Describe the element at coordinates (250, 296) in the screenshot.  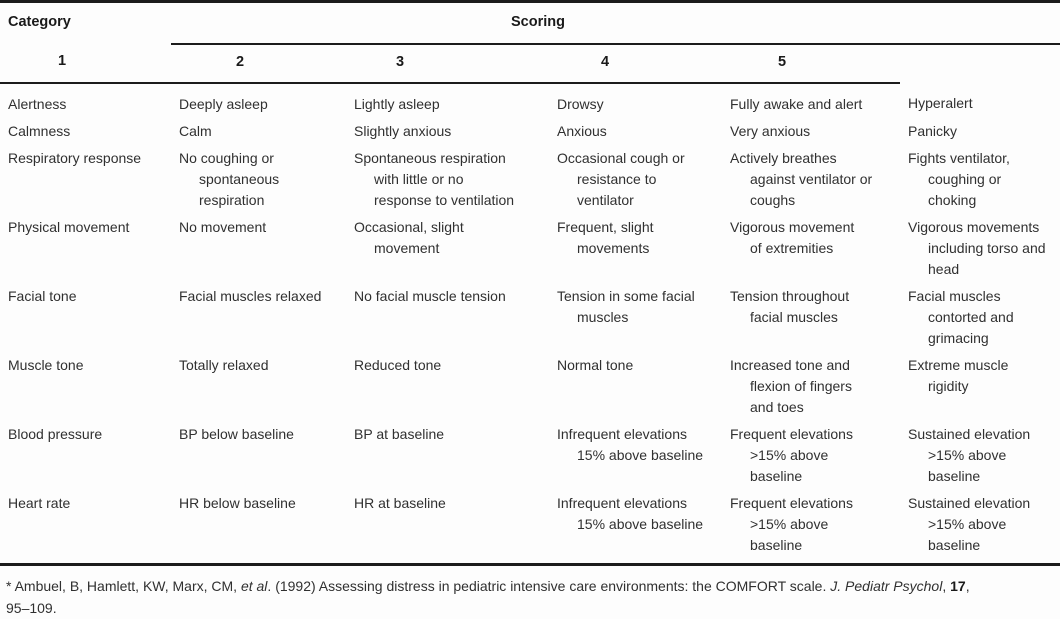
I see `score-cell: Facial muscles relaxed` at that location.